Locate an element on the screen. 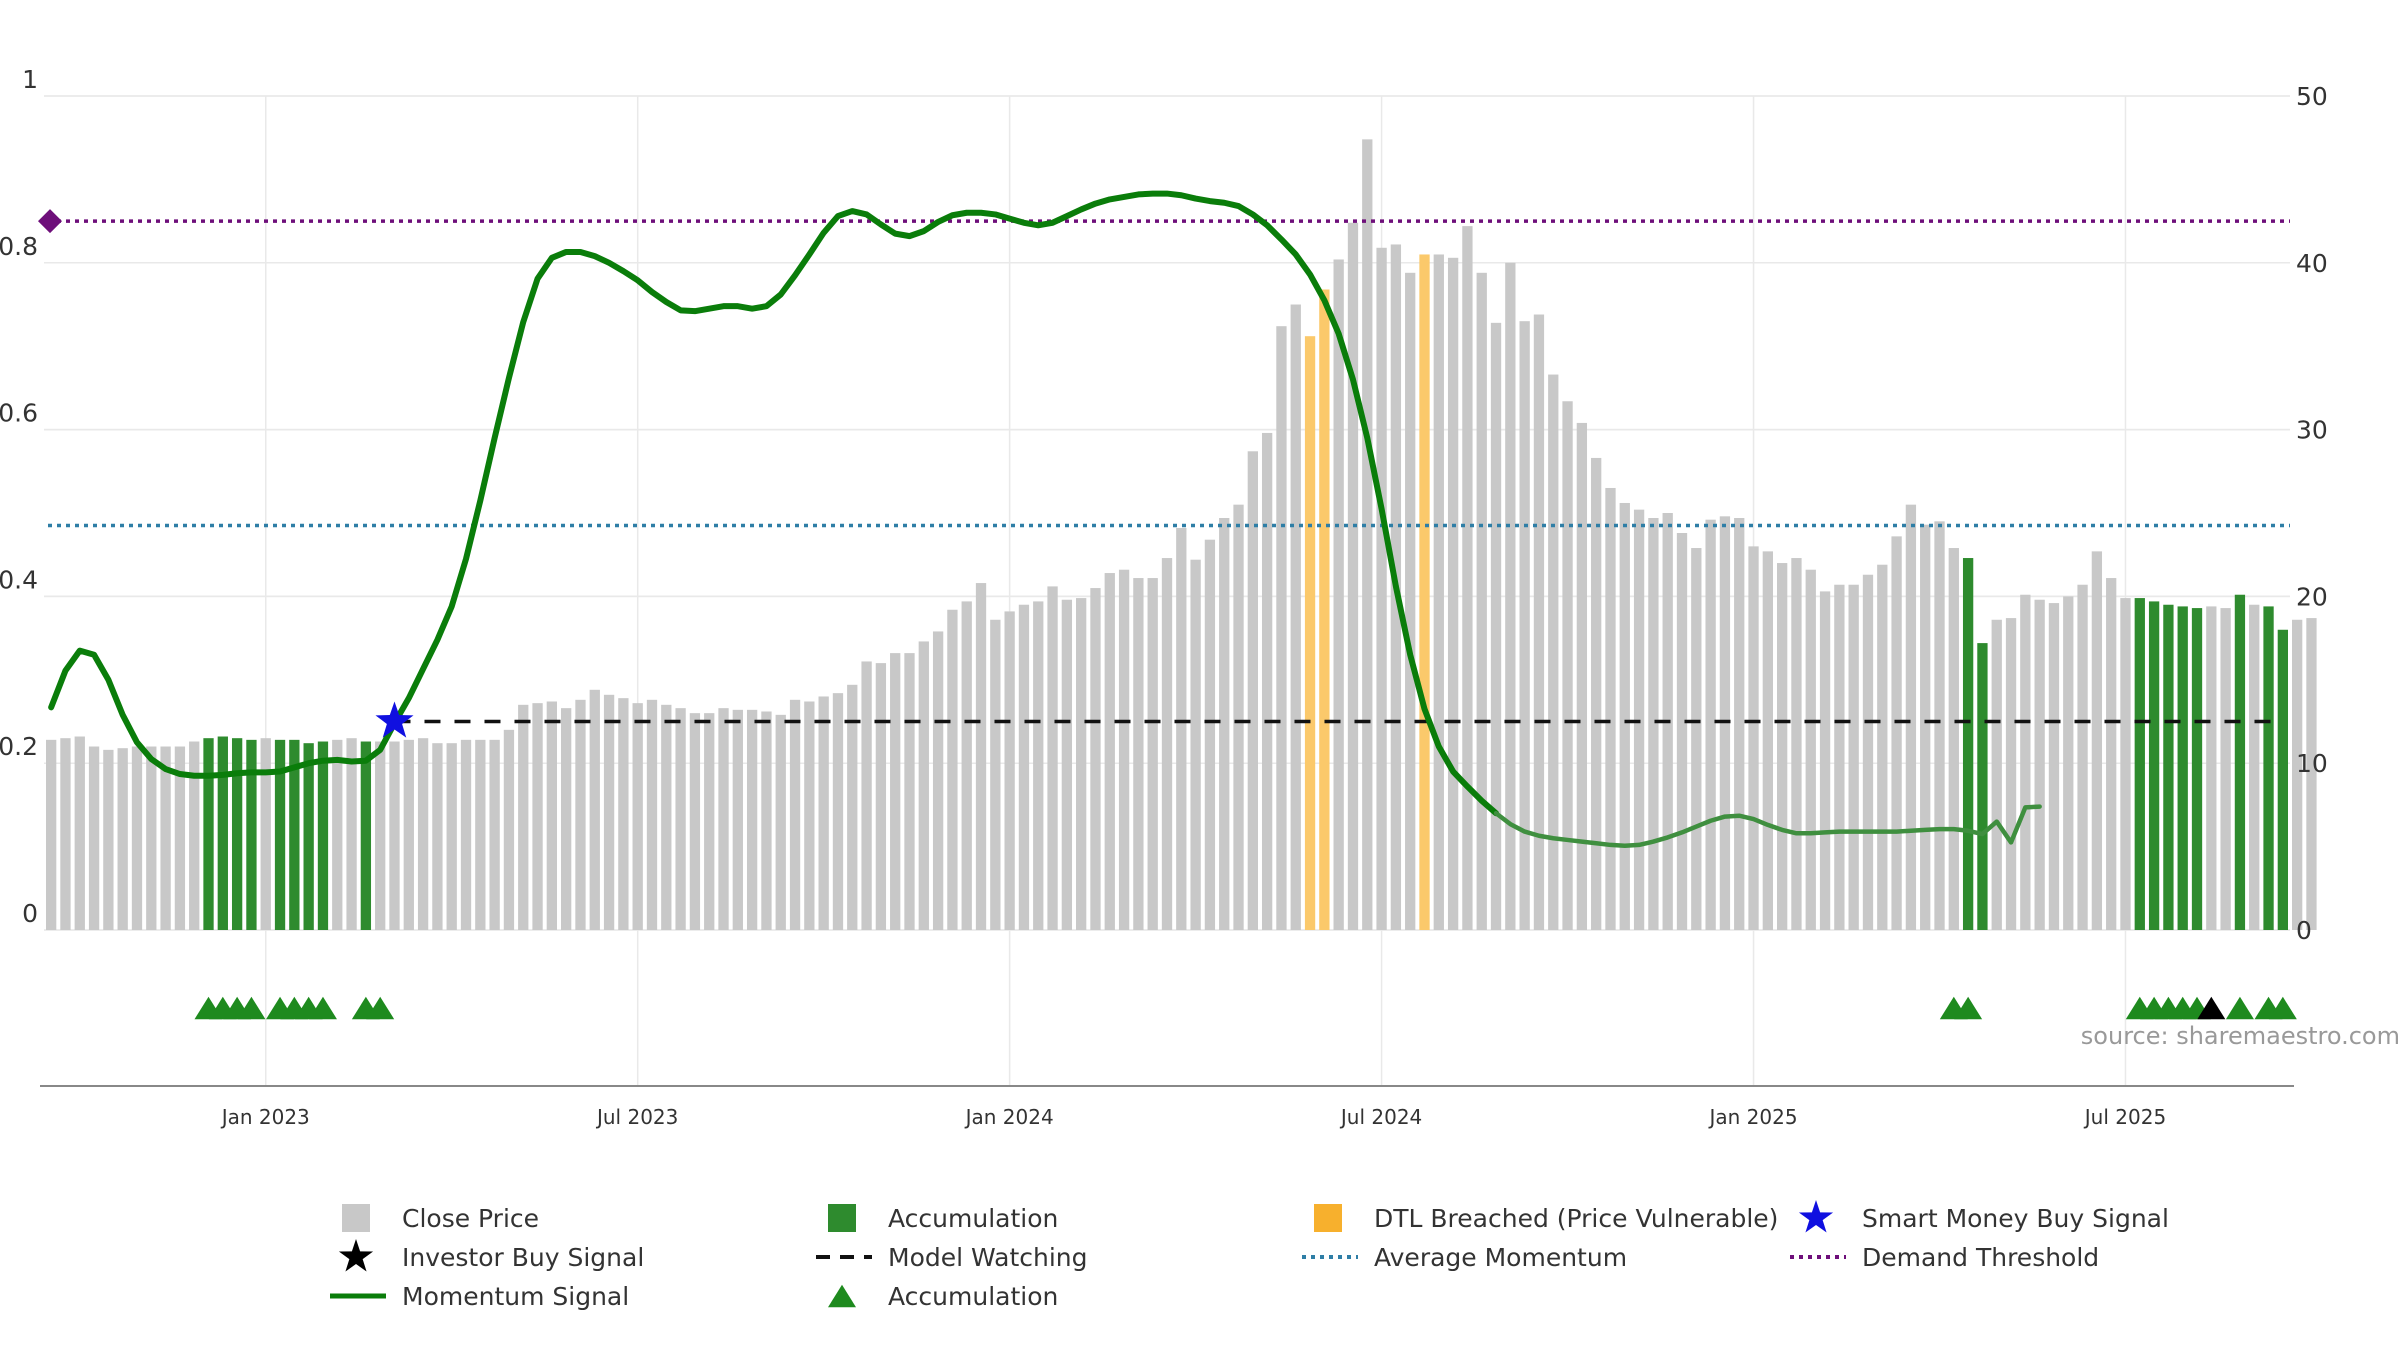 The height and width of the screenshot is (1354, 2400). left-axis-tick-label: 0.4 is located at coordinates (19, 579).